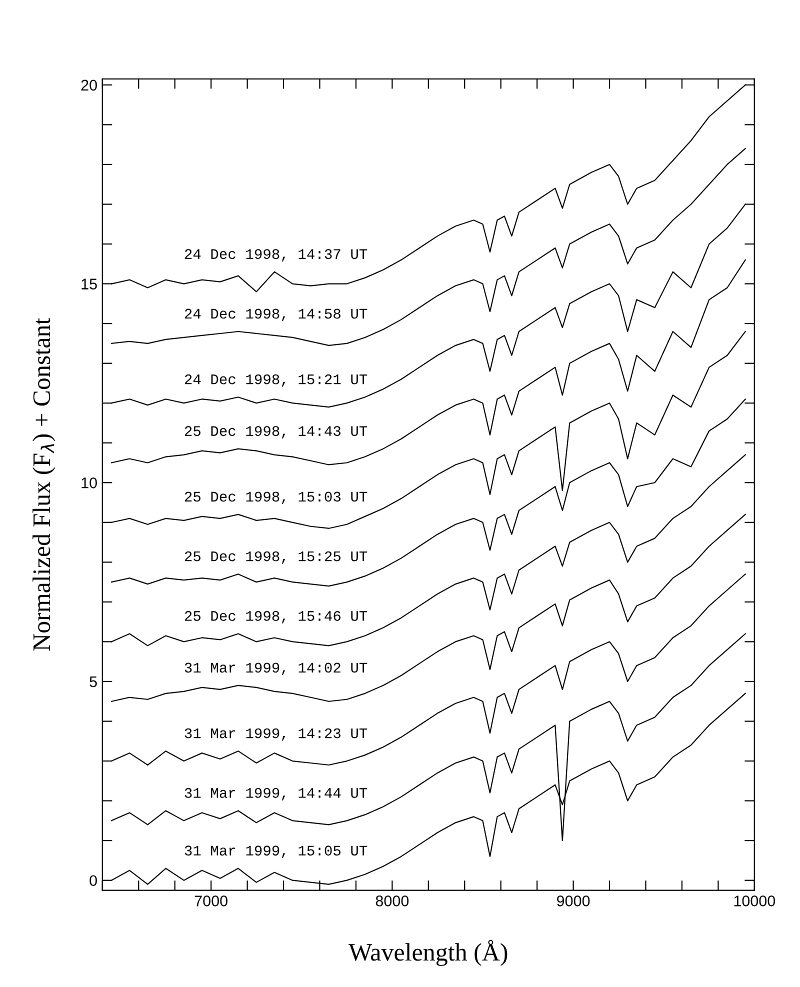 The height and width of the screenshot is (987, 800). Describe the element at coordinates (44, 484) in the screenshot. I see `y-axis-title: Normalized Flux (F$_{λ}$) + Constant` at that location.